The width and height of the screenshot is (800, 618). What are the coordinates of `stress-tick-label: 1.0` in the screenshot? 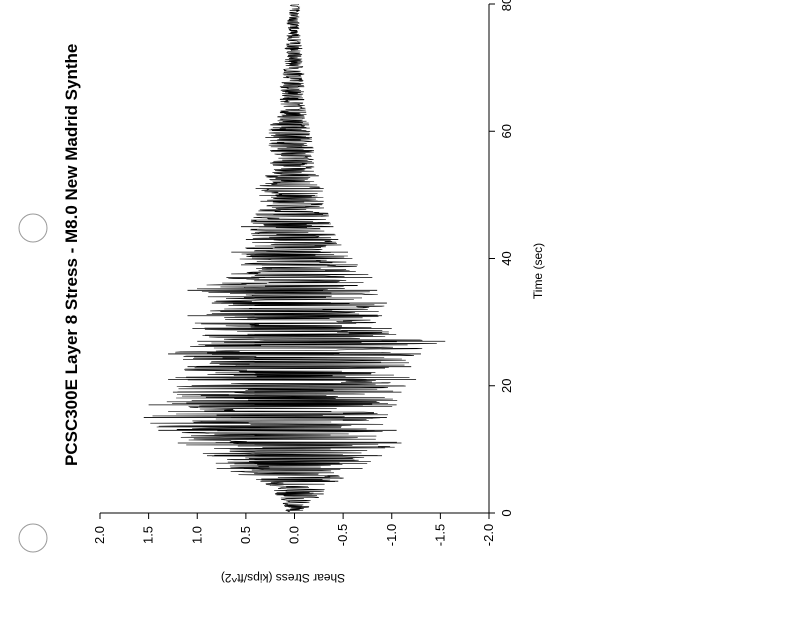 It's located at (196, 535).